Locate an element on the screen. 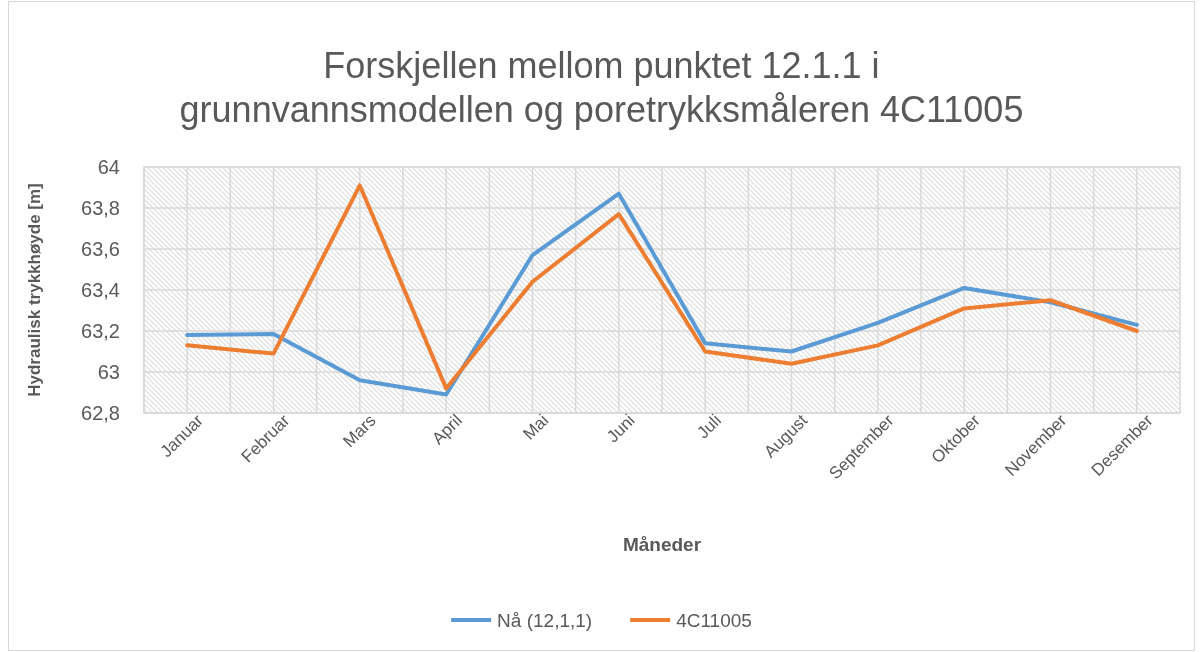 The width and height of the screenshot is (1203, 652). x-axis-title: Måneder is located at coordinates (662, 544).